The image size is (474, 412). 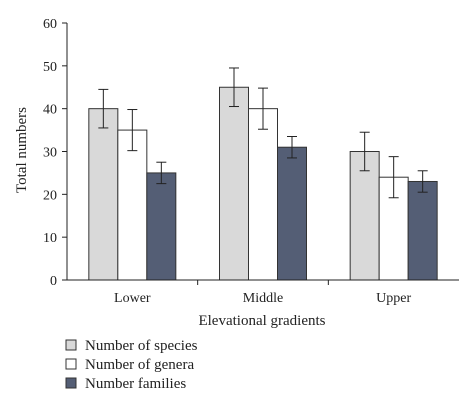 What do you see at coordinates (263, 298) in the screenshot?
I see `x-tick-label: Middle` at bounding box center [263, 298].